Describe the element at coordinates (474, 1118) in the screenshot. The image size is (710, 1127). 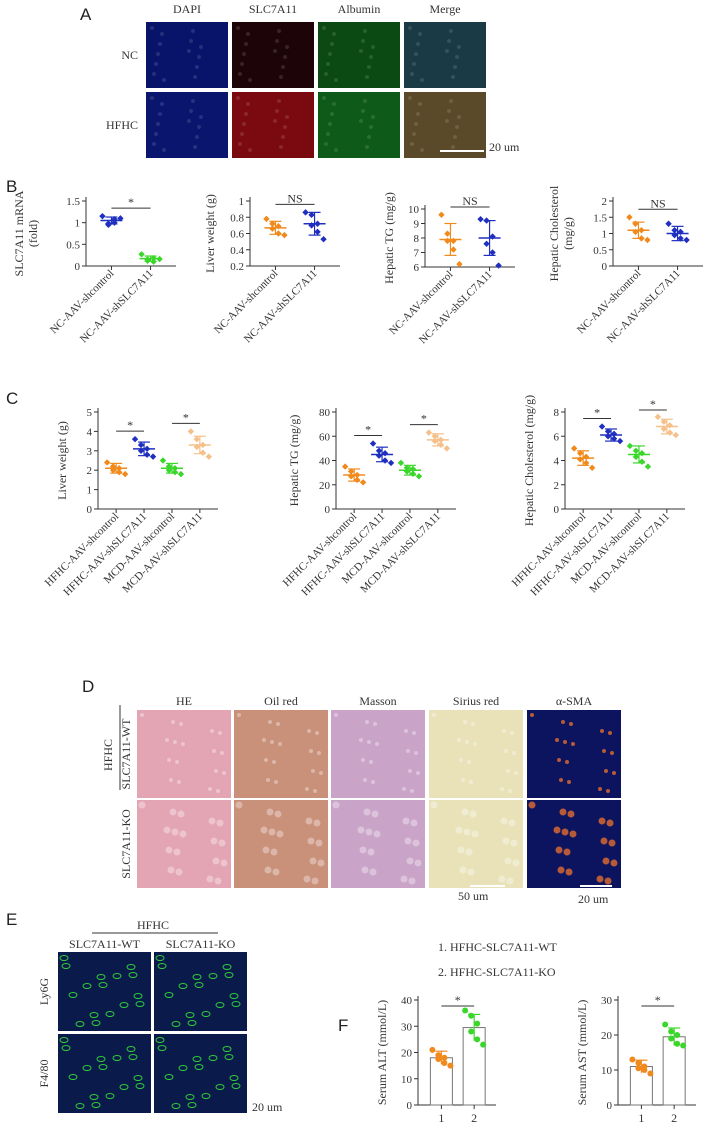
I see `x-category-label: 2` at that location.